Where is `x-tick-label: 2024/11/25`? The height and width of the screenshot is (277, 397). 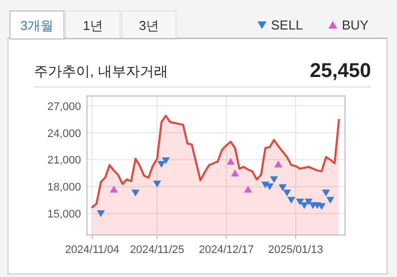
x-tick-label: 2024/11/25 is located at coordinates (157, 250).